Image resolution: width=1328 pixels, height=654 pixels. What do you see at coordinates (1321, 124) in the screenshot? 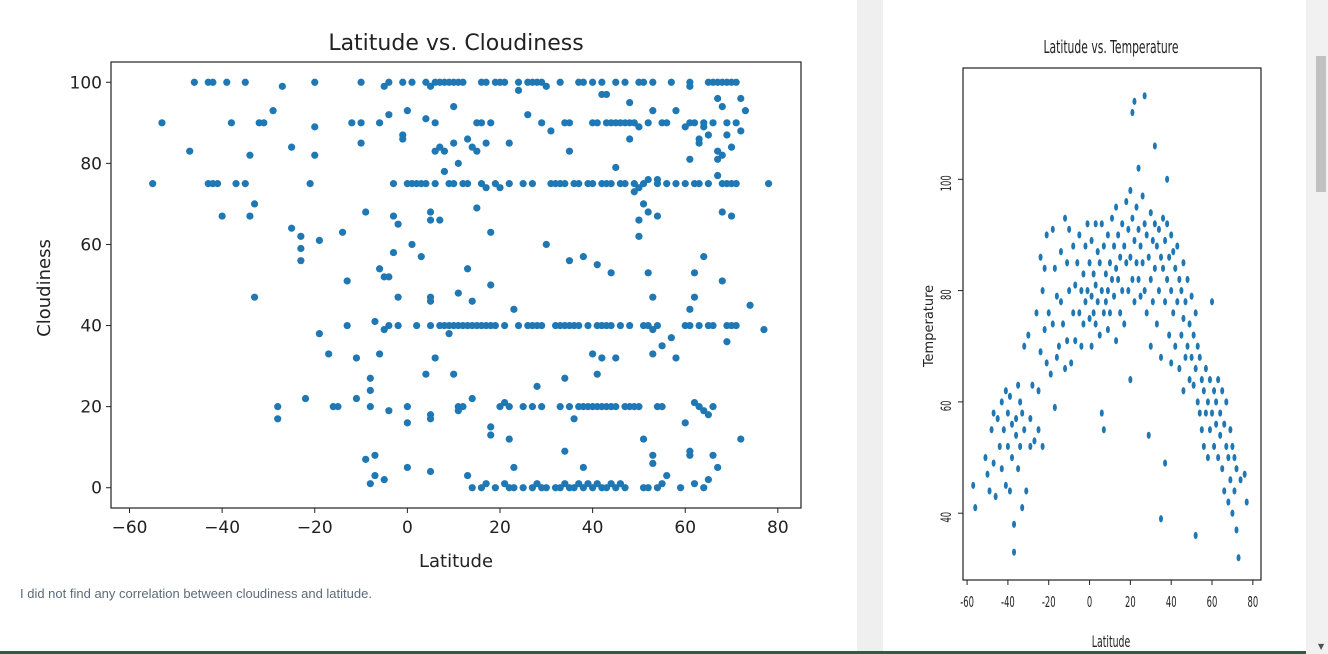
I see `scrollbar-thumb` at bounding box center [1321, 124].